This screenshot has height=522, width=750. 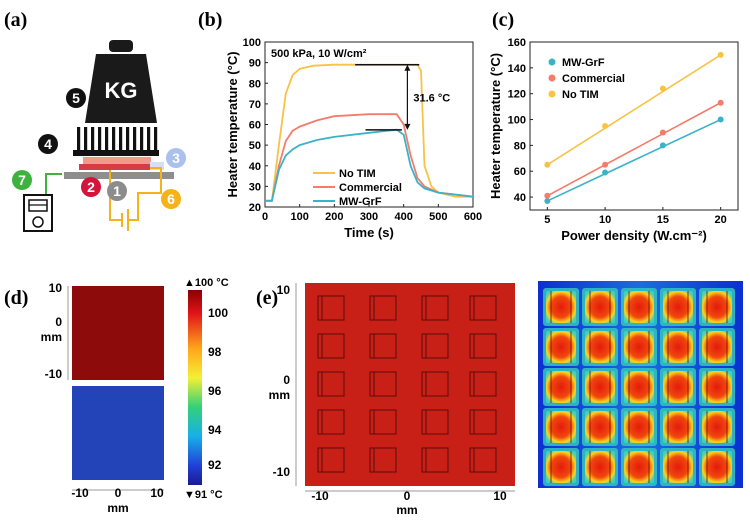 What do you see at coordinates (634, 235) in the screenshot?
I see `x-axis-label: Power density (W.cm⁻²)` at bounding box center [634, 235].